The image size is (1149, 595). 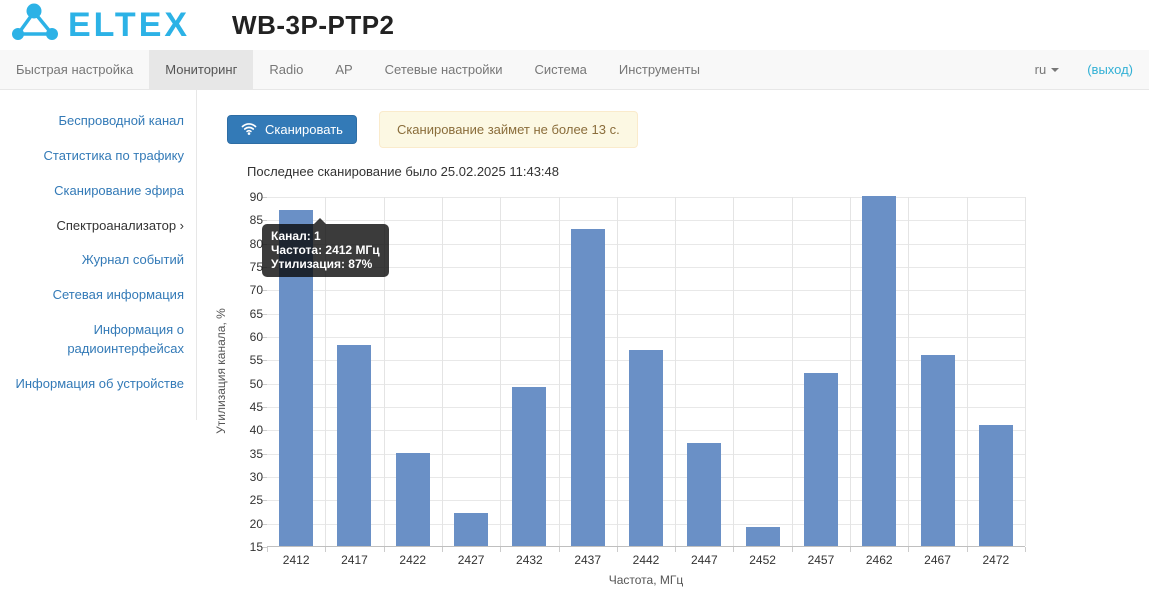 What do you see at coordinates (256, 267) in the screenshot?
I see `y-axis-tick-label: 75` at bounding box center [256, 267].